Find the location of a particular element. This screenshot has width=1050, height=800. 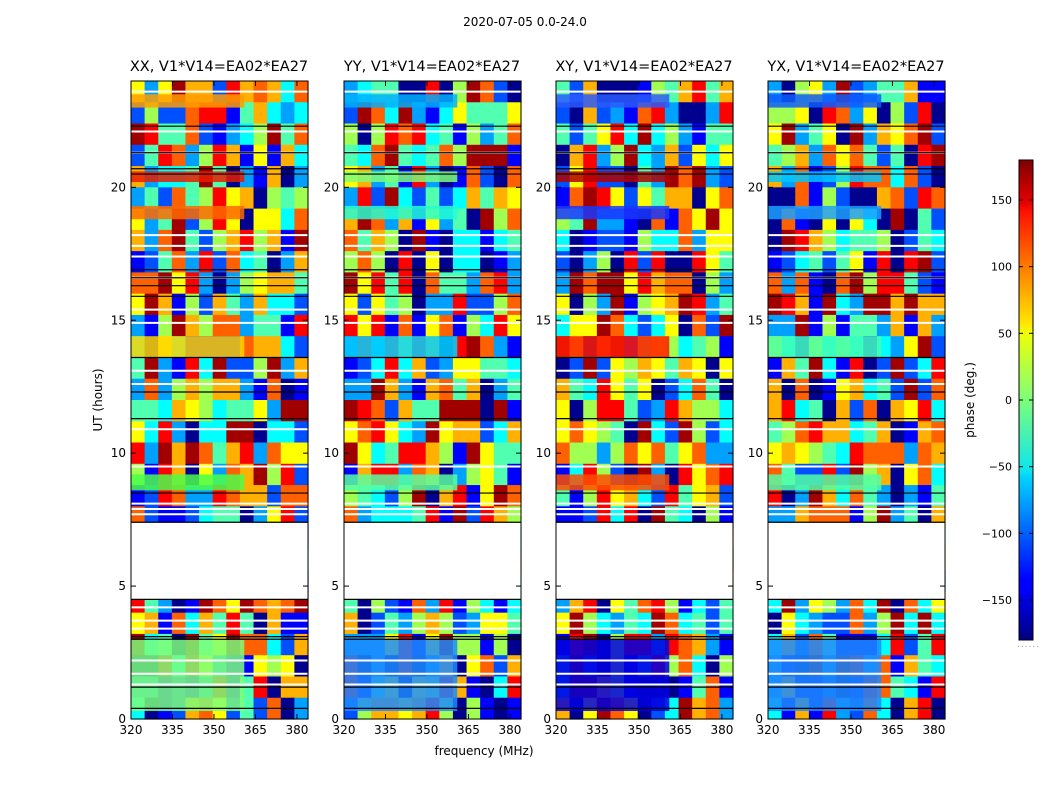

y-tick-label: 0 is located at coordinates (335, 719).